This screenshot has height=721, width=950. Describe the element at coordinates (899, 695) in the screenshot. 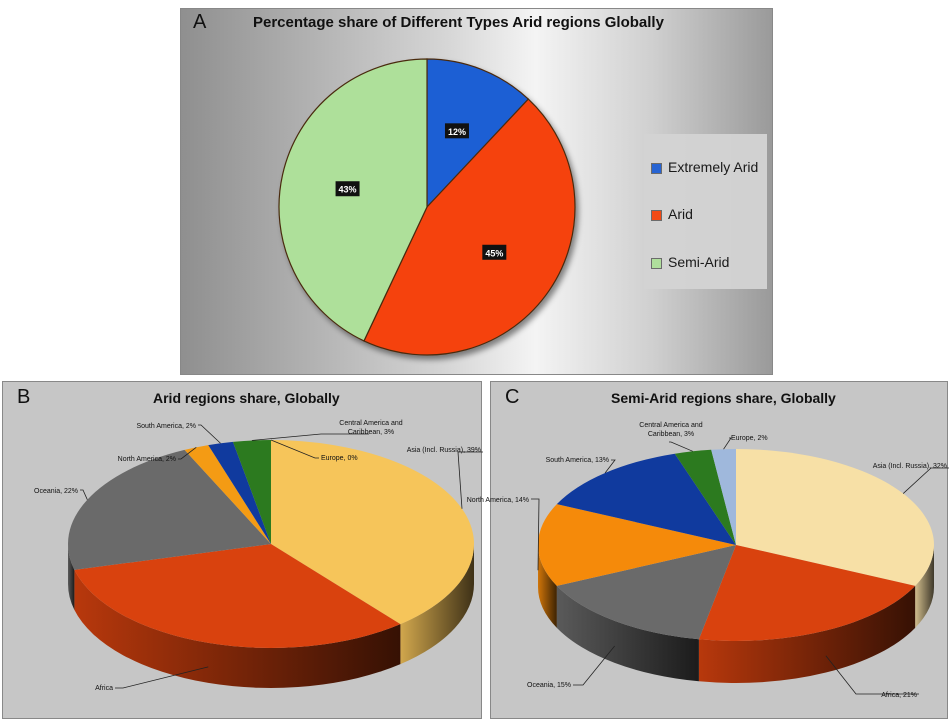

I see `svg-text: Africa, 21%` at that location.